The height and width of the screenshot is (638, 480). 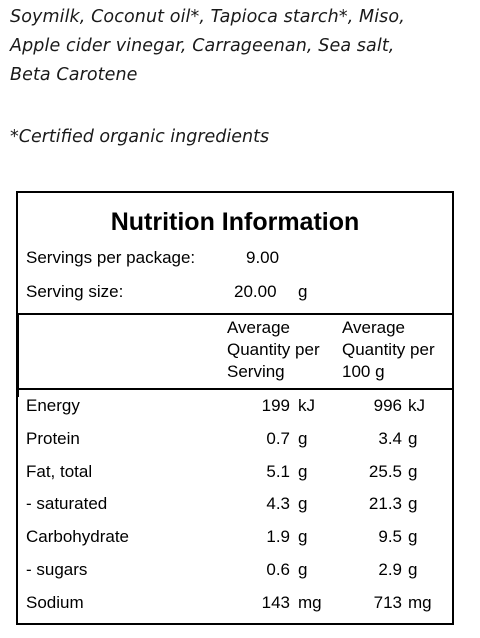 What do you see at coordinates (55, 602) in the screenshot?
I see `nutrient-name: Sodium` at bounding box center [55, 602].